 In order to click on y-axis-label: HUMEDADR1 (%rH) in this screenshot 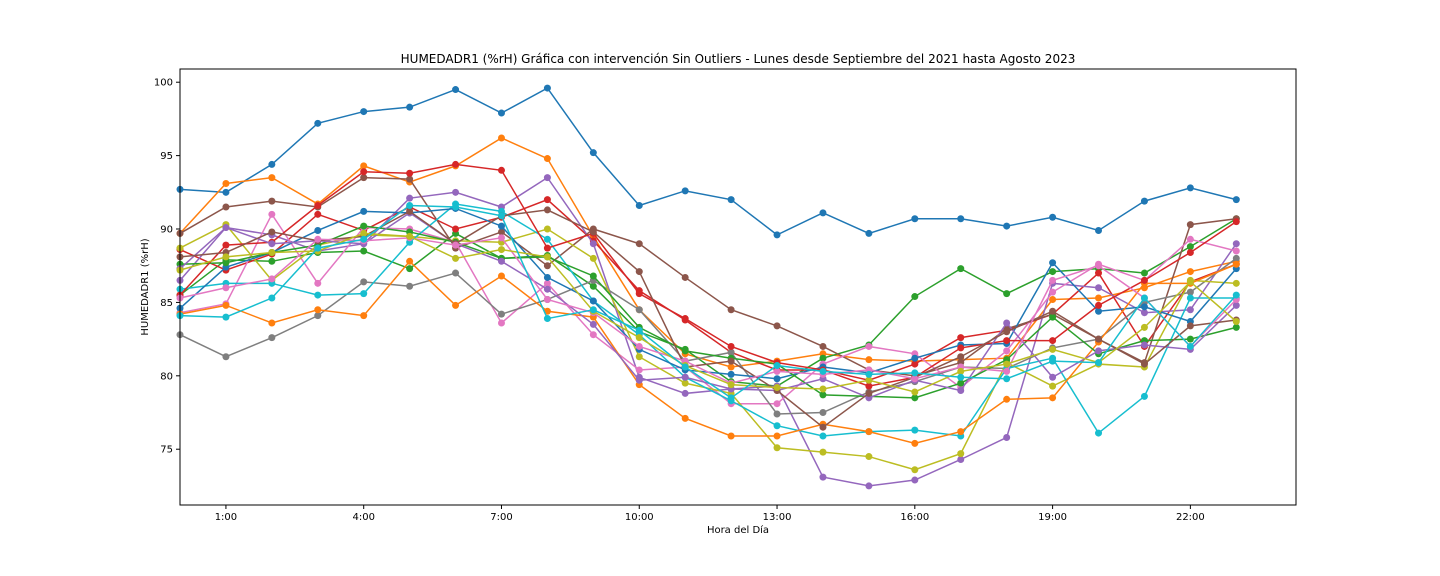, I will do `click(145, 286)`.